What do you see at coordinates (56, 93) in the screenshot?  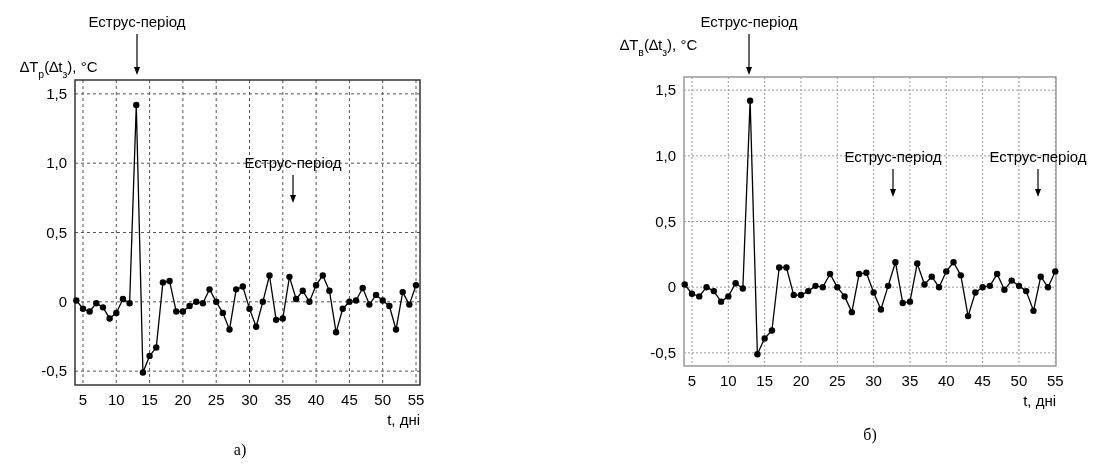 I see `y-tick-label: 1,5` at bounding box center [56, 93].